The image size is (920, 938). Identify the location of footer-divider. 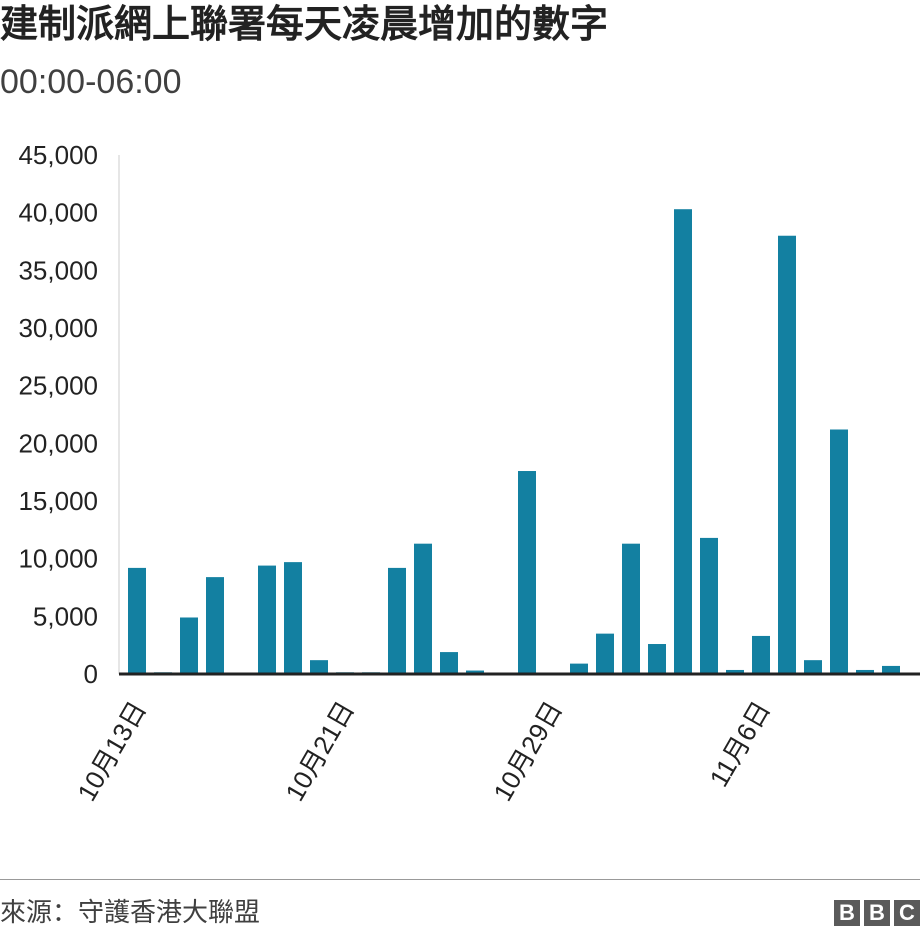
(460, 879).